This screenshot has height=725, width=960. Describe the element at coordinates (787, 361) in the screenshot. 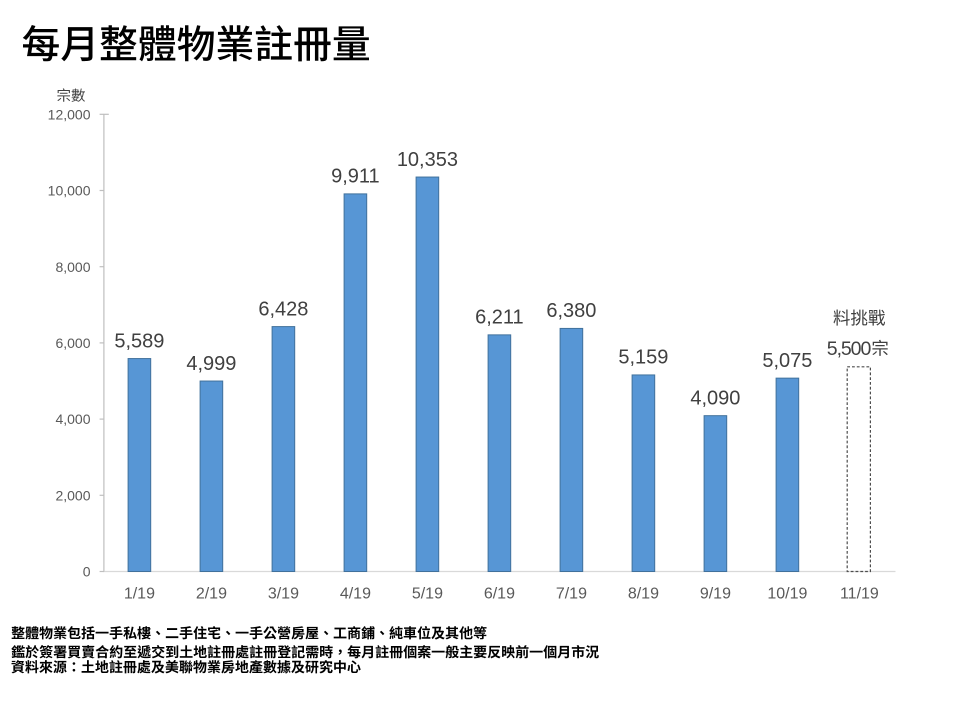

I see `svg-text: 5,075` at that location.